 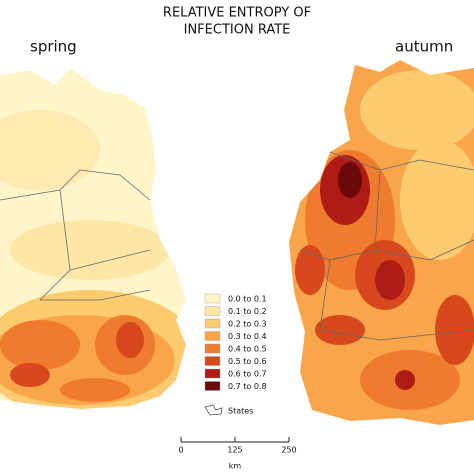 I want to click on map-label: spring, so click(x=53, y=47).